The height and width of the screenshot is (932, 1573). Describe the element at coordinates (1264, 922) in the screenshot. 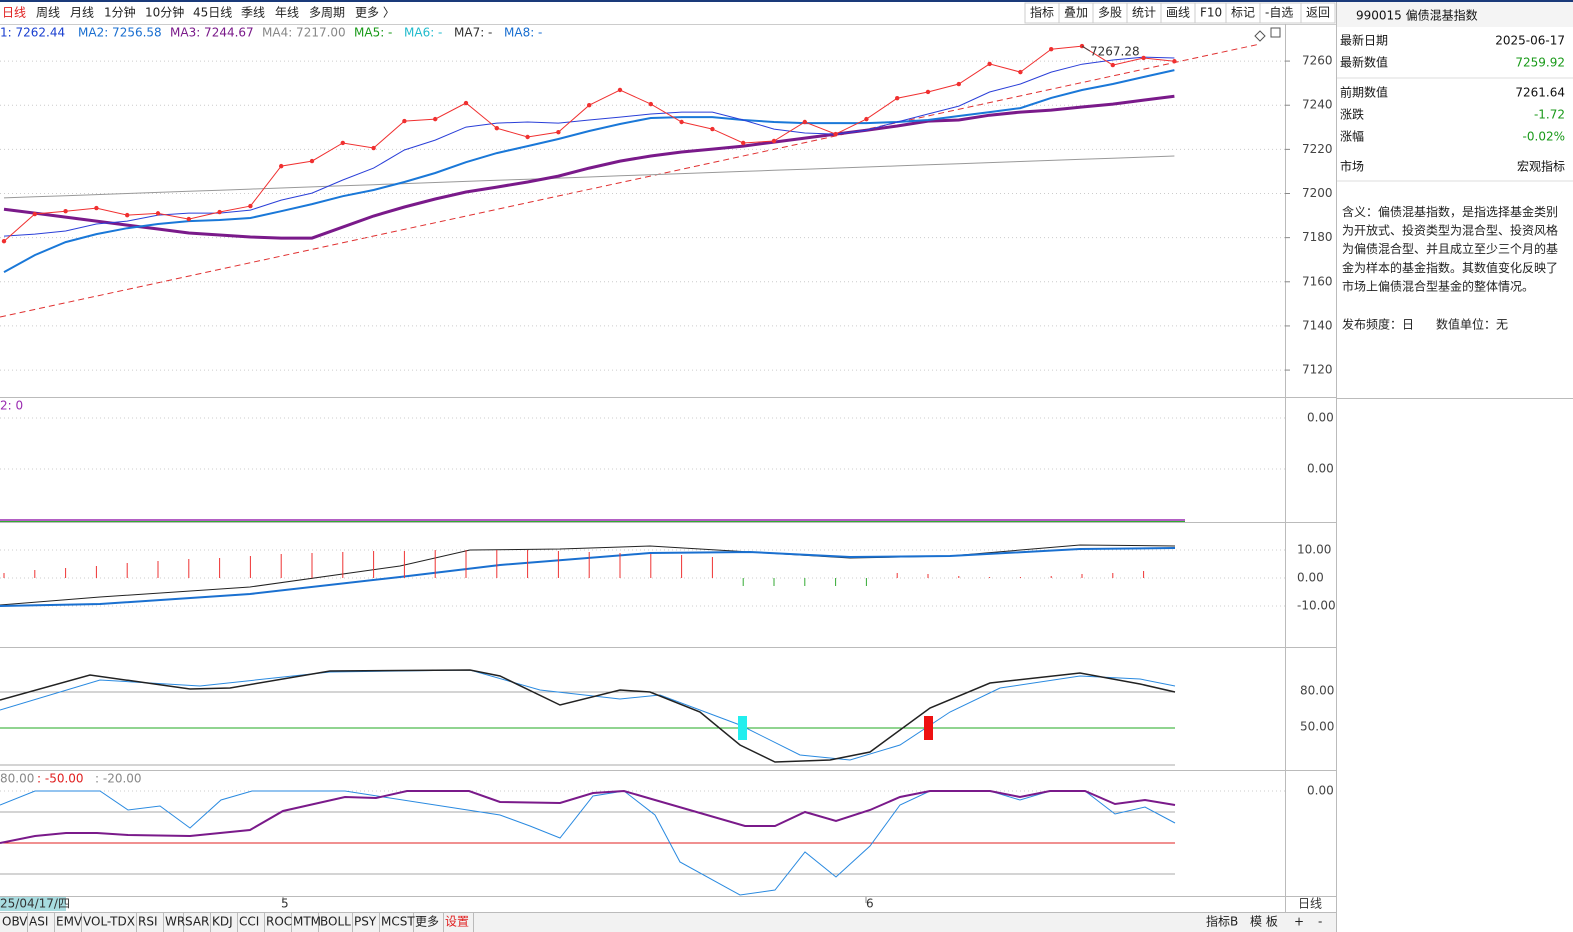

I see `bottom-button: 模 板` at that location.